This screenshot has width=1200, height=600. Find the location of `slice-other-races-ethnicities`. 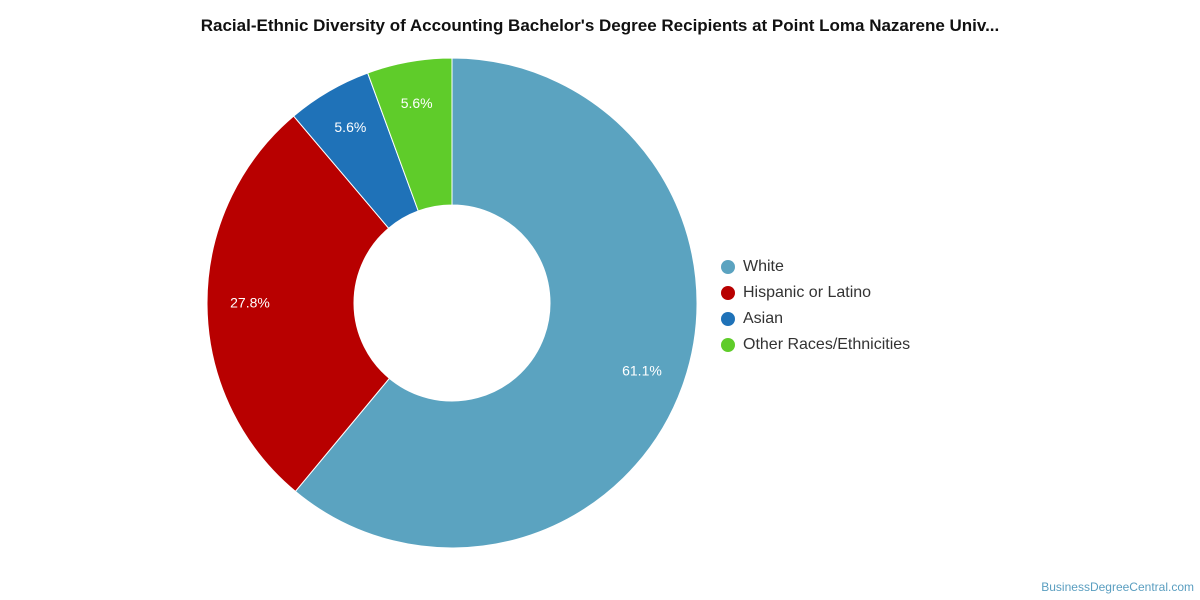

slice-other-races-ethnicities is located at coordinates (410, 134).